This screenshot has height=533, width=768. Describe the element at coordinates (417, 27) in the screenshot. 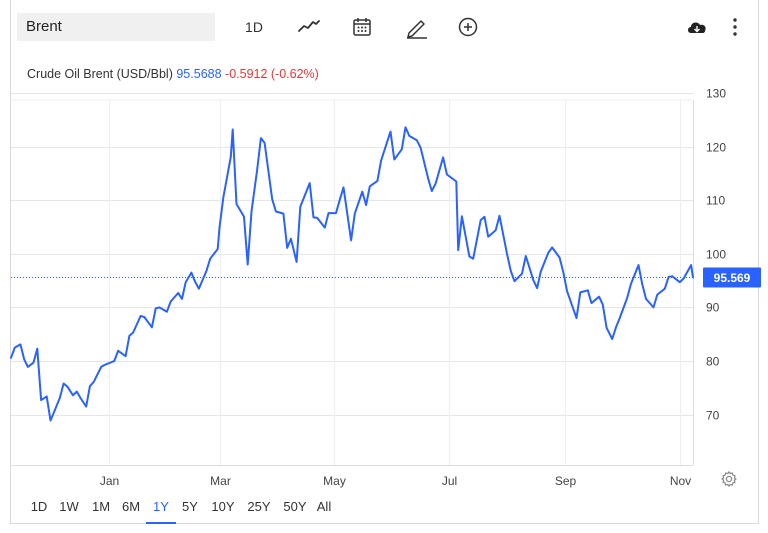

I see `pencil-icon` at that location.